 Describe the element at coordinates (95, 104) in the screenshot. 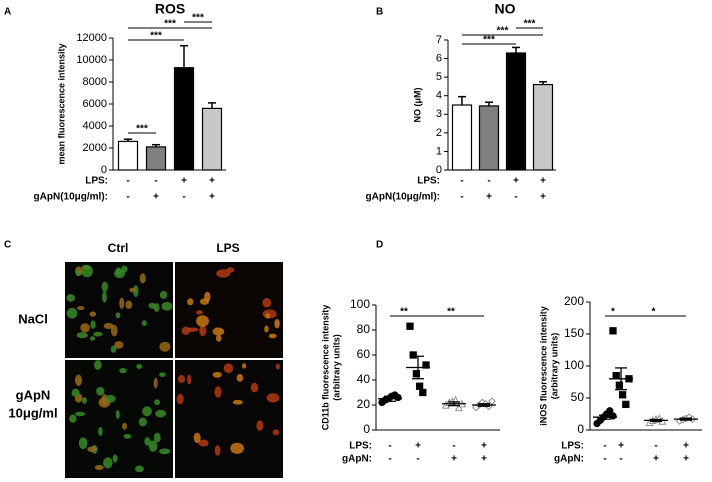

I see `y-tick-label: 6000` at that location.